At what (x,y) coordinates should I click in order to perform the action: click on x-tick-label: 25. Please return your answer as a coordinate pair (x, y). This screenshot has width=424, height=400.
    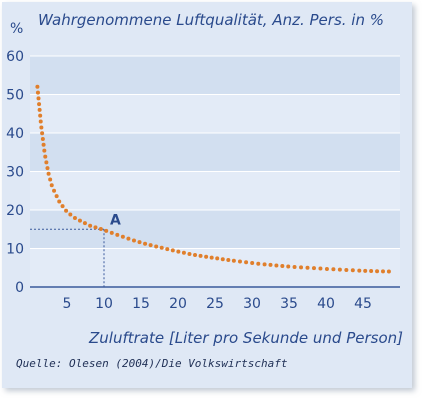
    Looking at the image, I should click on (215, 304).